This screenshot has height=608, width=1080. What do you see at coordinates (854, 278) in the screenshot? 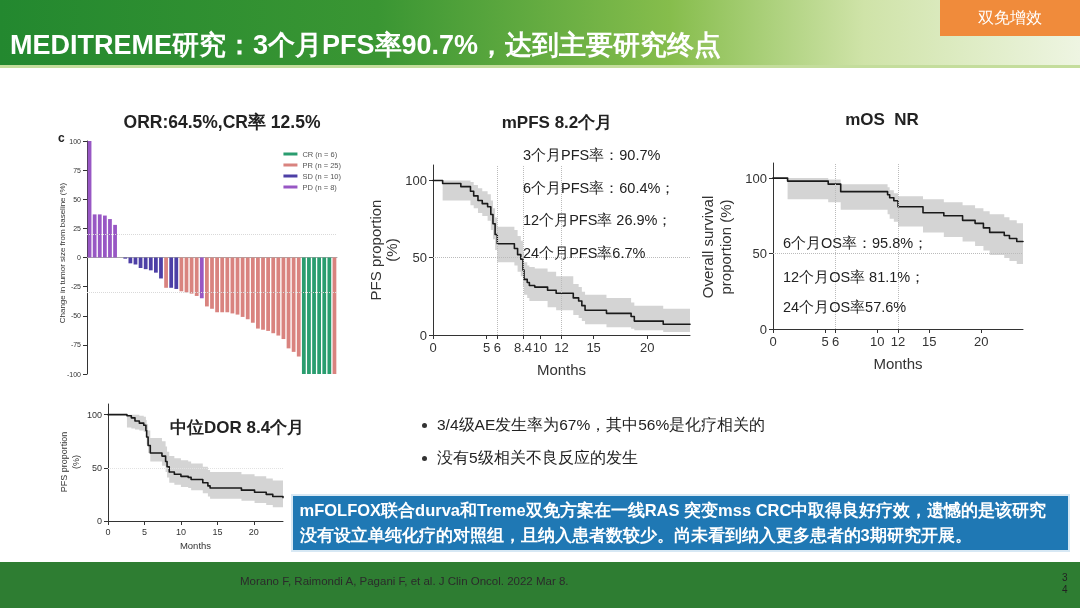
I see `annotation: 12个月OS率 81.1%；` at bounding box center [854, 278].